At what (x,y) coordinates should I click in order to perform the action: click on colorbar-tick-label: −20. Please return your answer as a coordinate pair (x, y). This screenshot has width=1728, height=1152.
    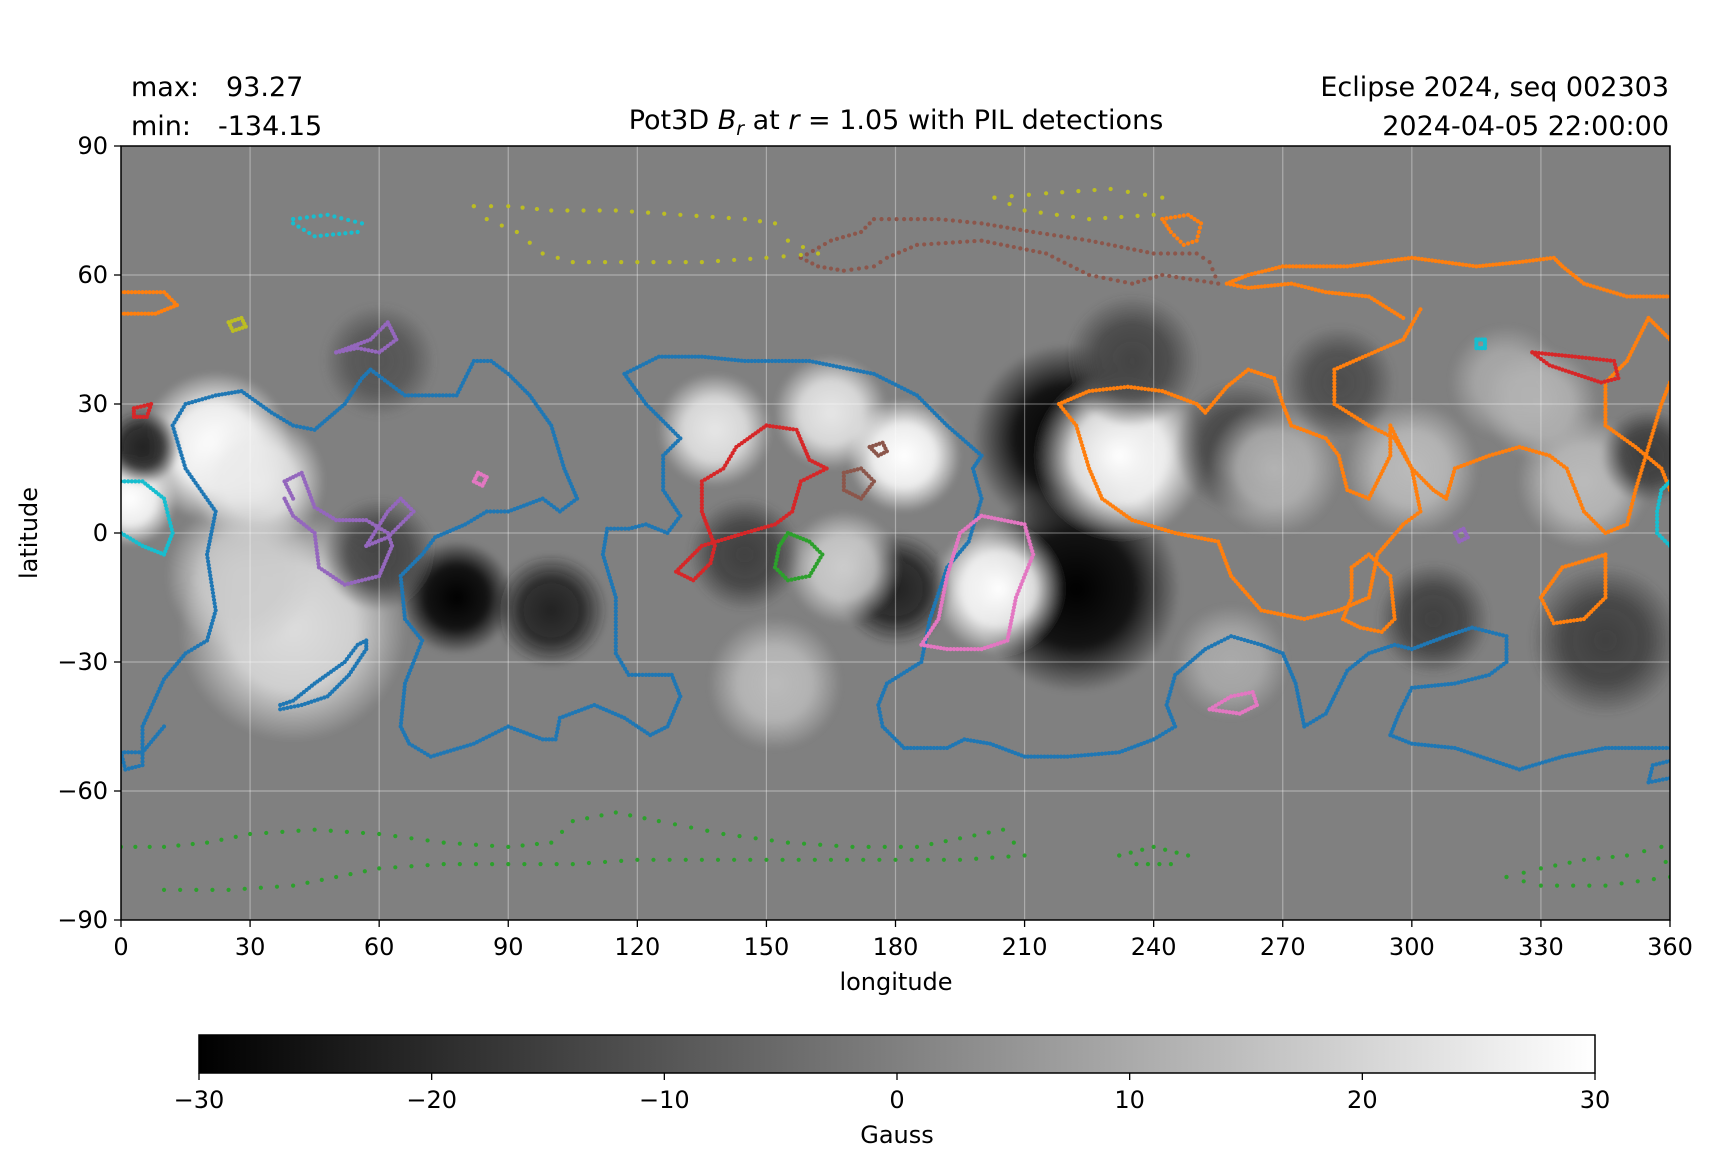
    Looking at the image, I should click on (431, 1100).